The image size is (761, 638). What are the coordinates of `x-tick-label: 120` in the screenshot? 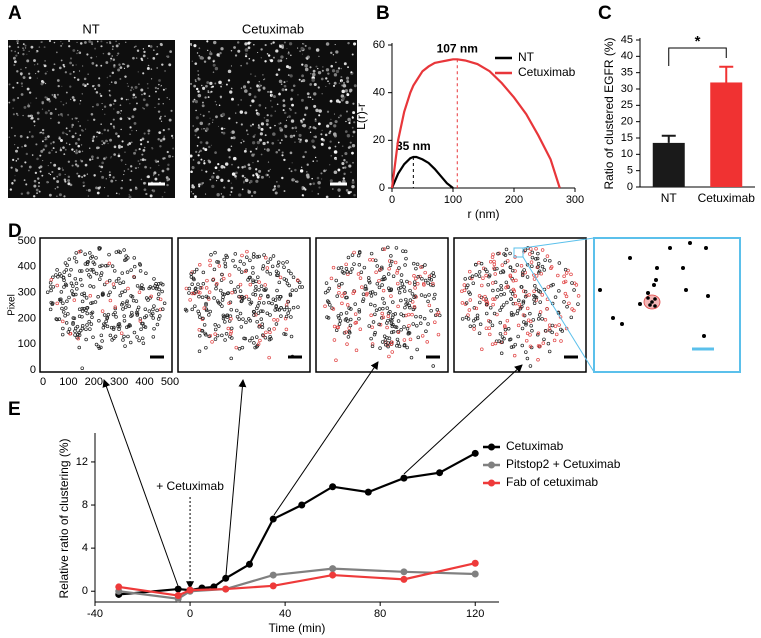 It's located at (475, 614).